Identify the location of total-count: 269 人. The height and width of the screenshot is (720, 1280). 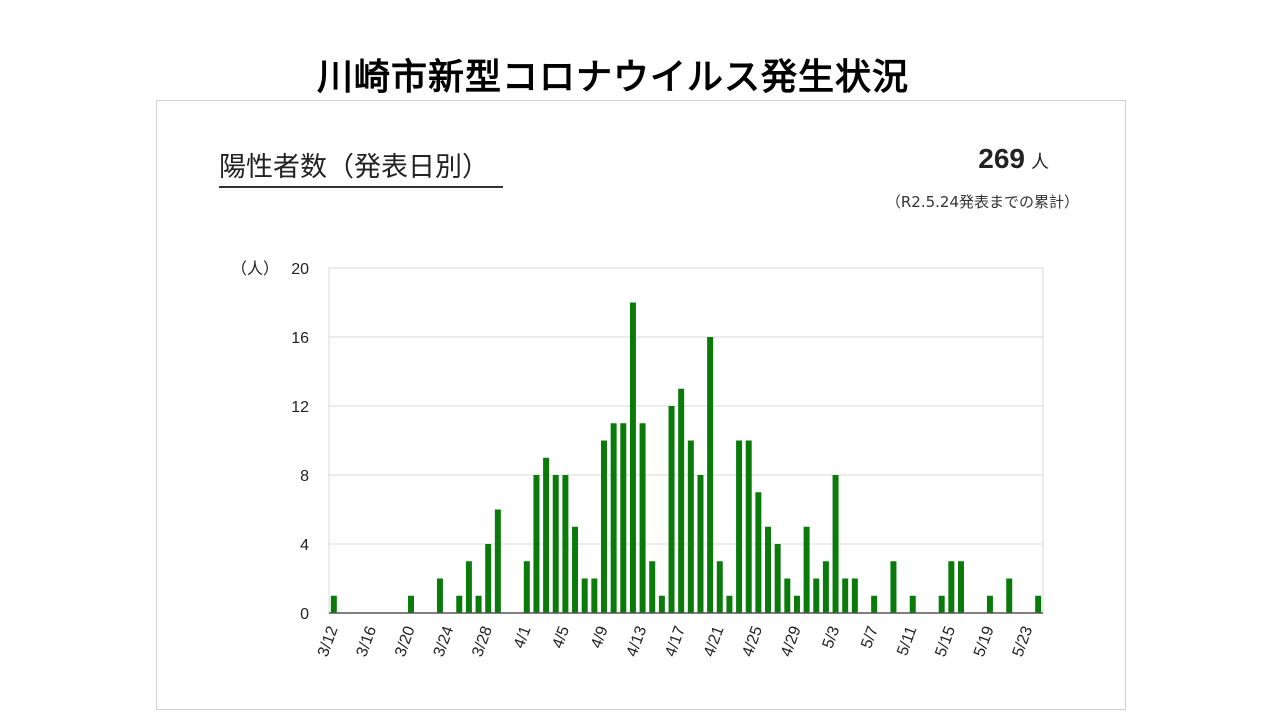
(1013, 159).